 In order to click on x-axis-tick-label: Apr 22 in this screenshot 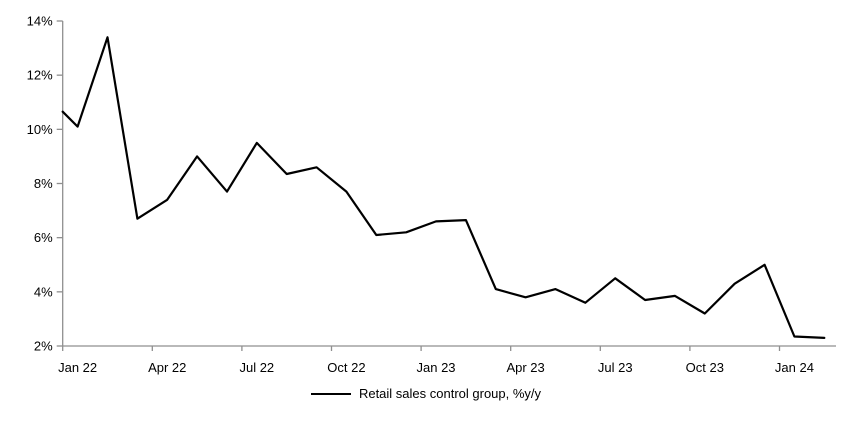, I will do `click(167, 367)`.